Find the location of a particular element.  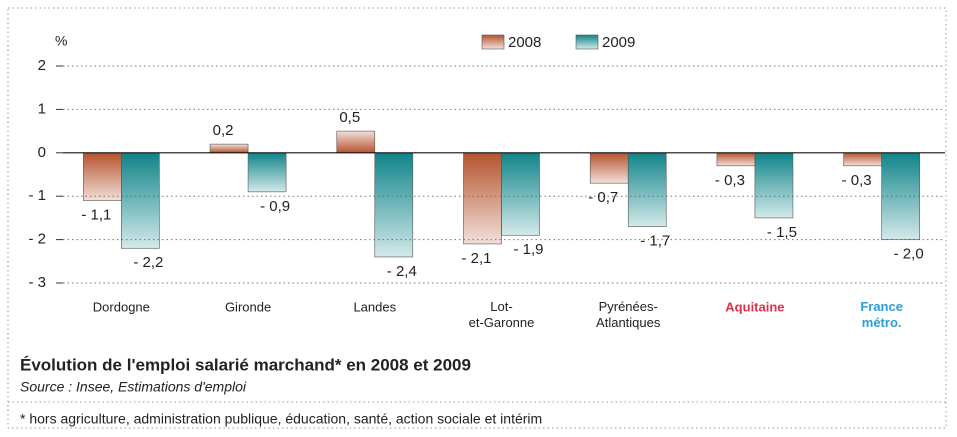

y-tick-label: 0 is located at coordinates (42, 152).